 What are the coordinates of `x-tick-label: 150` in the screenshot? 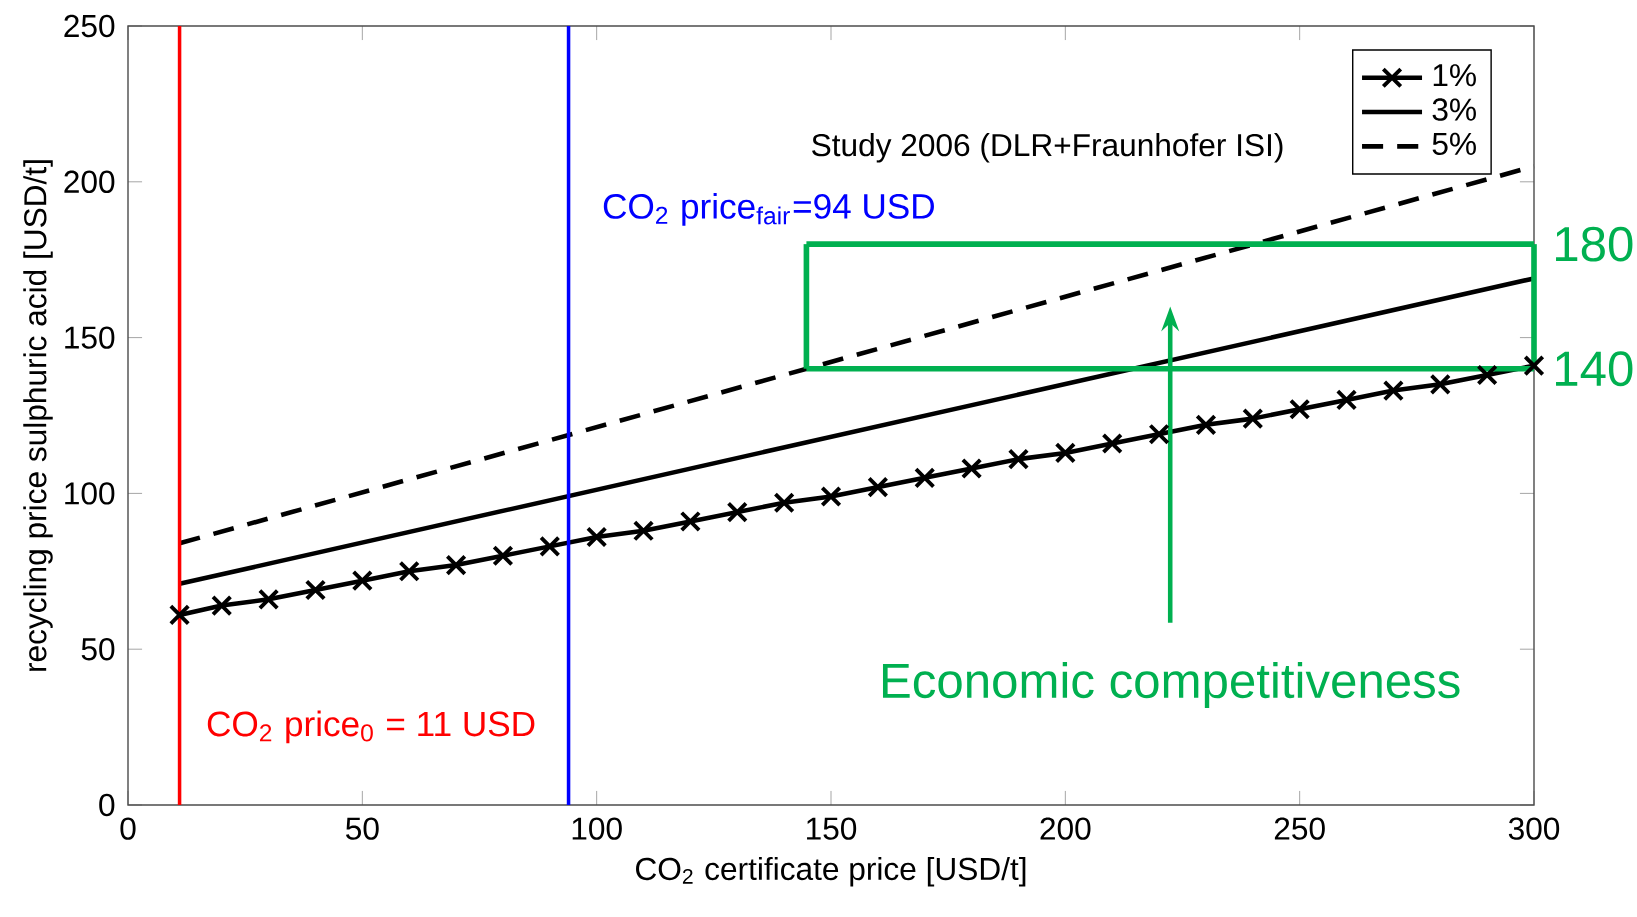 It's located at (832, 828).